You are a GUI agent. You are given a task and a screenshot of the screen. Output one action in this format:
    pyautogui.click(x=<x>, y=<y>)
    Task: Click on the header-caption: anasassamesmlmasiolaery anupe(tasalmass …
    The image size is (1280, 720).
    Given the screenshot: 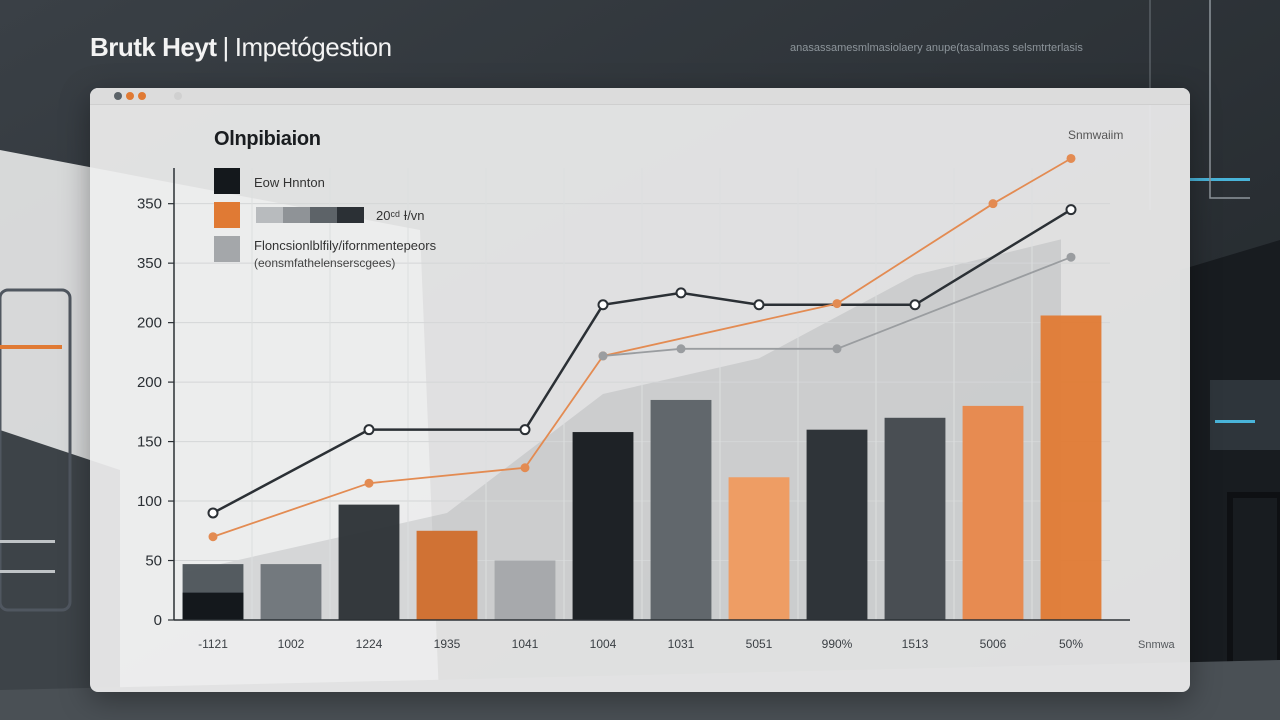 What is the action you would take?
    pyautogui.click(x=936, y=48)
    